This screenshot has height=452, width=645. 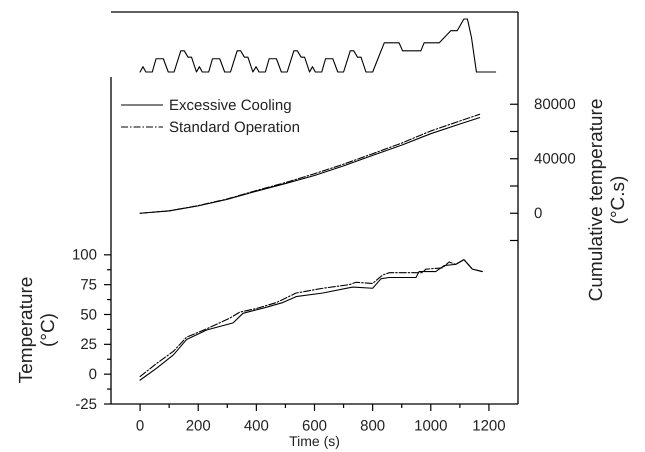 What do you see at coordinates (230, 105) in the screenshot?
I see `legend-label: Excessive Cooling` at bounding box center [230, 105].